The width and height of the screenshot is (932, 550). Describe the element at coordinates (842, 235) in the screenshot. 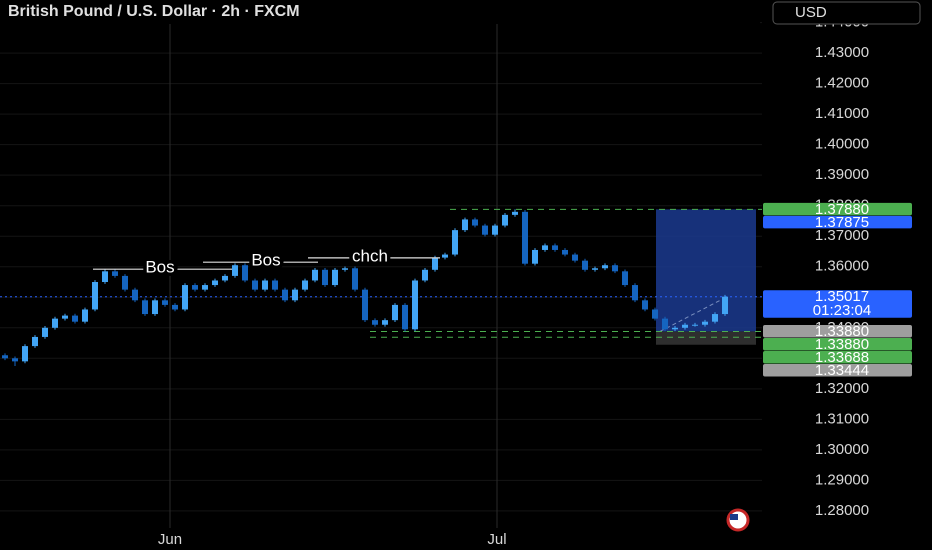

I see `y-tick-label: 1.37000` at that location.